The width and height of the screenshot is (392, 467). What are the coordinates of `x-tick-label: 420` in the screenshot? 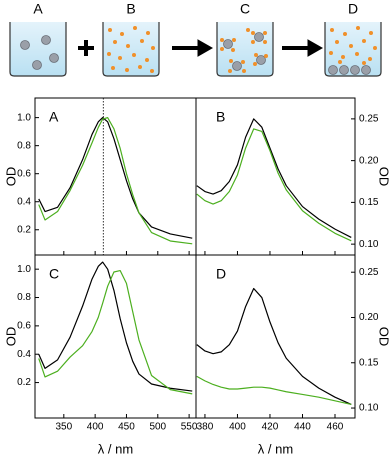 It's located at (270, 427).